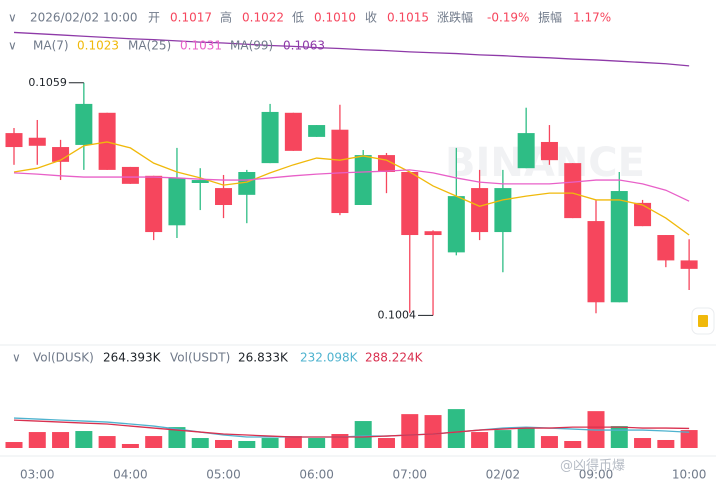  Describe the element at coordinates (371, 18) in the screenshot. I see `field-name: 收` at that location.